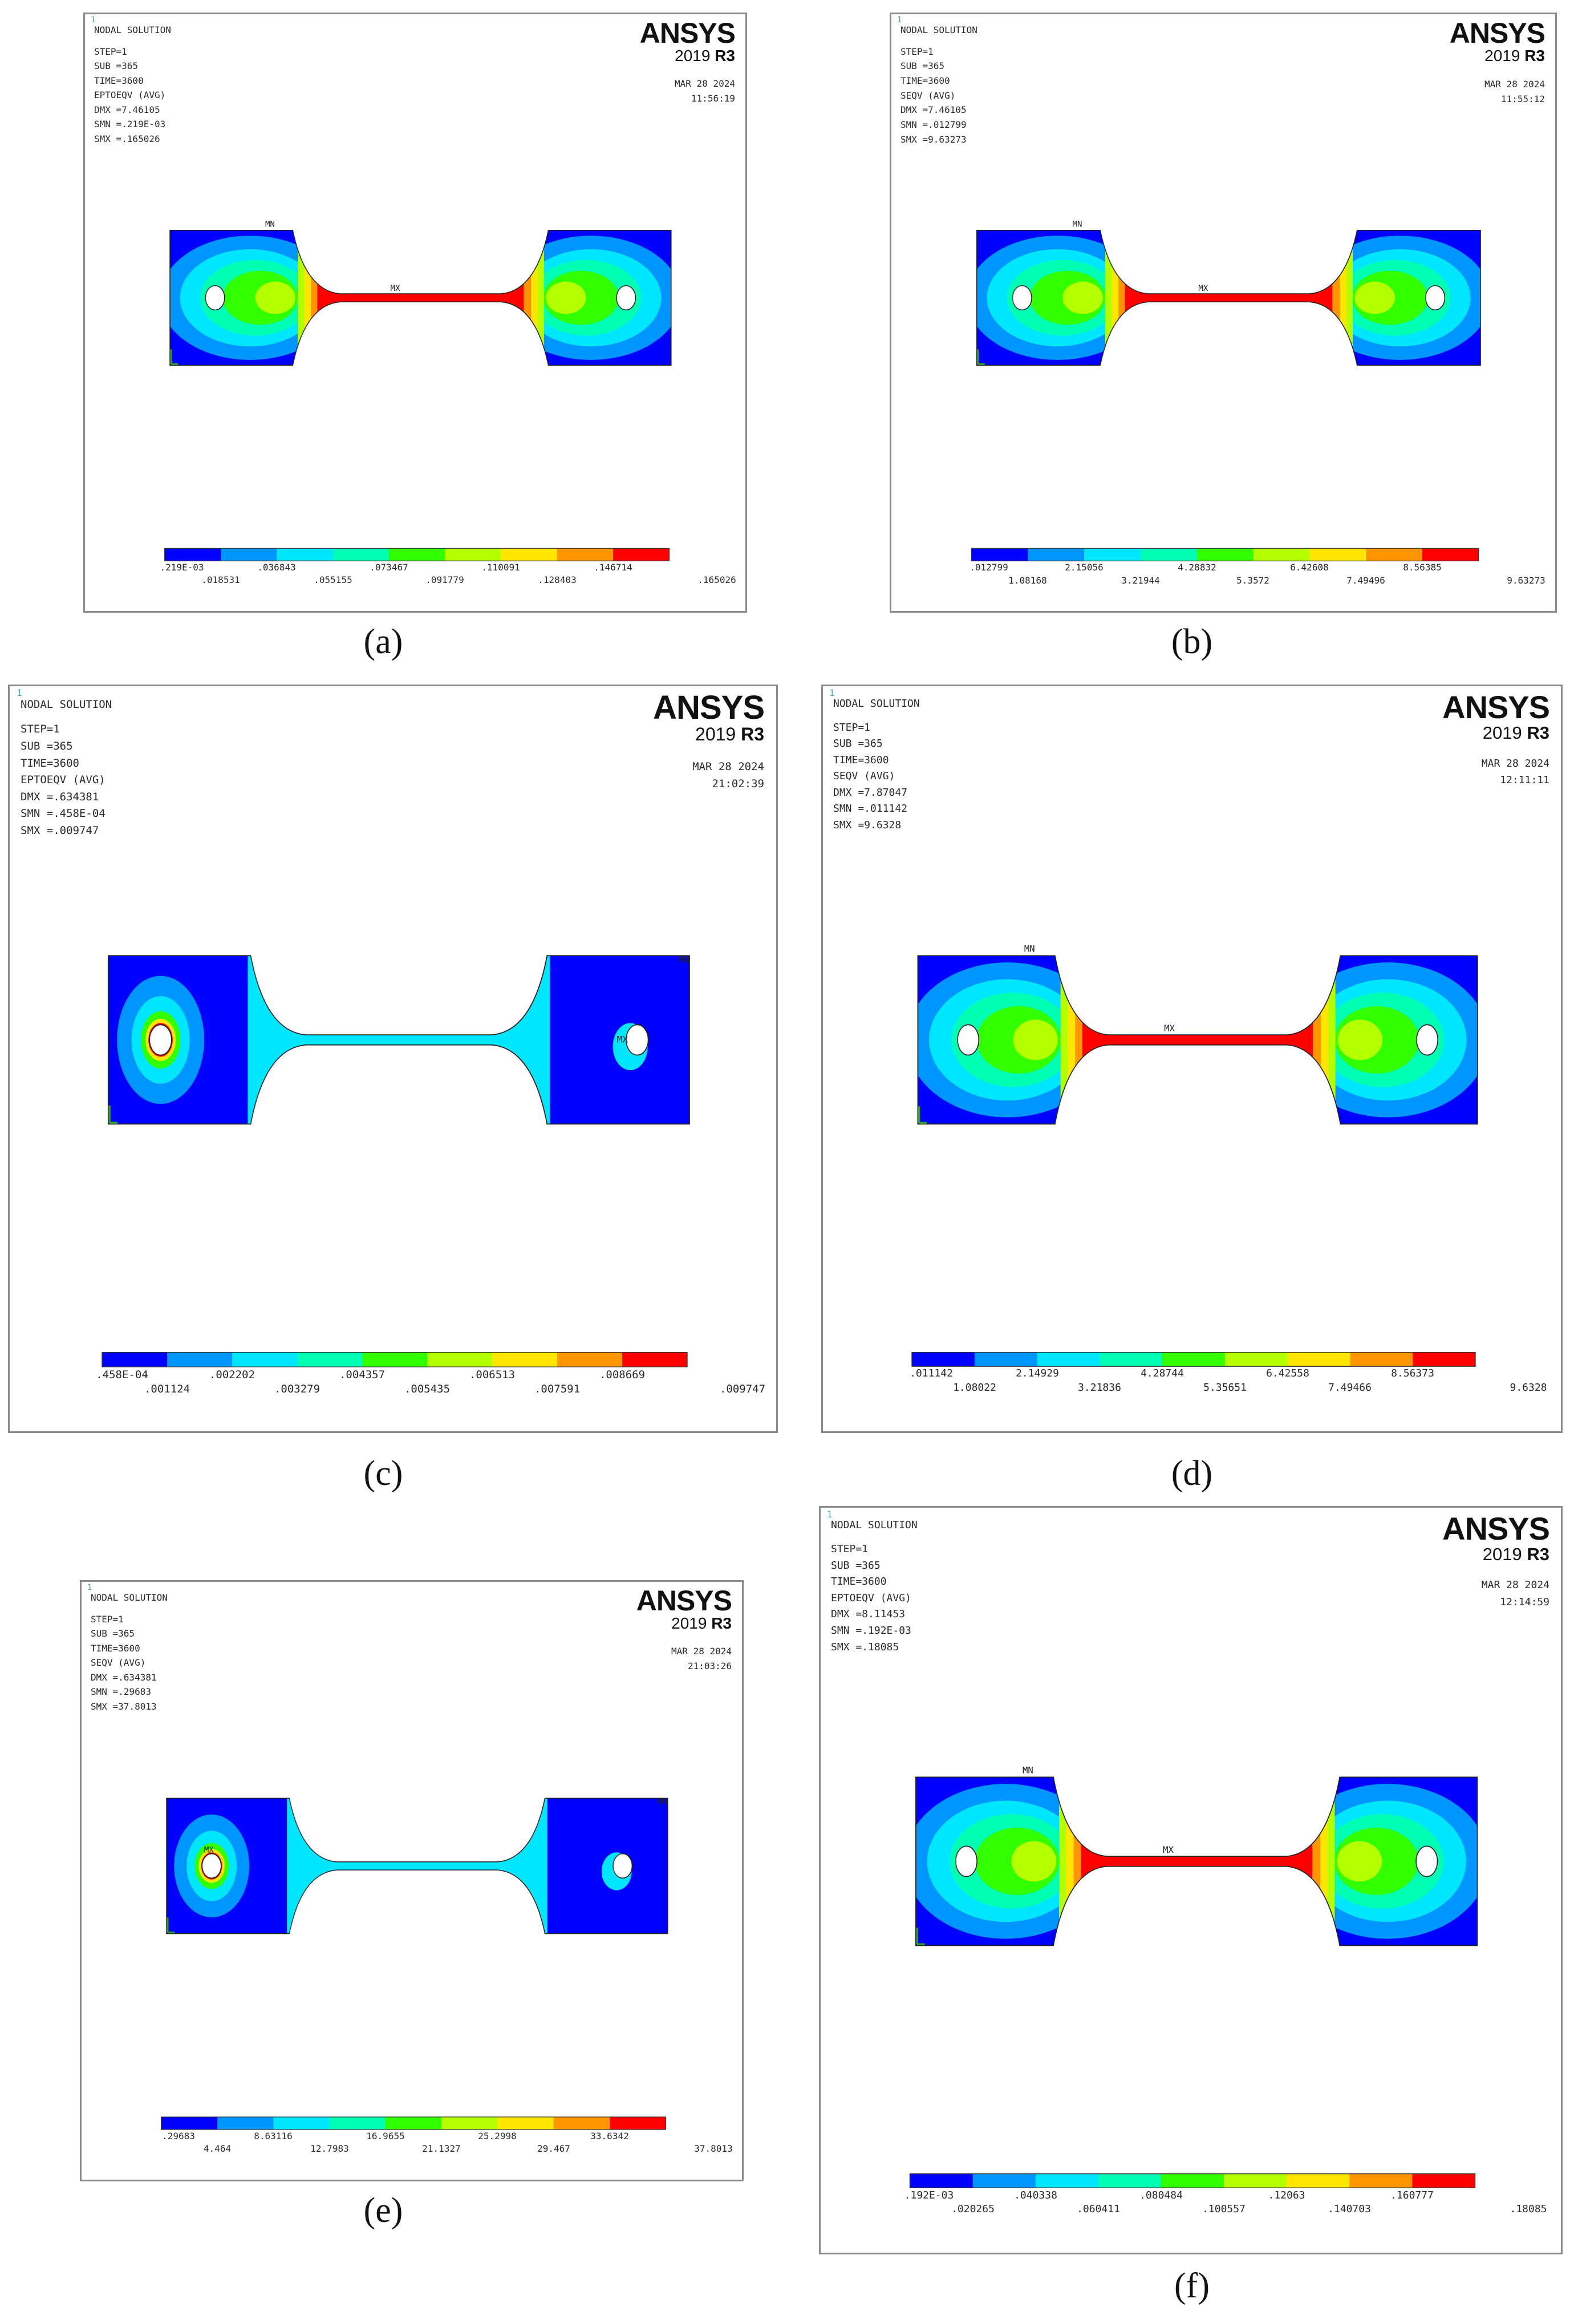 The width and height of the screenshot is (1574, 2324). Describe the element at coordinates (60, 830) in the screenshot. I see `header-line: SMX =.009747` at that location.